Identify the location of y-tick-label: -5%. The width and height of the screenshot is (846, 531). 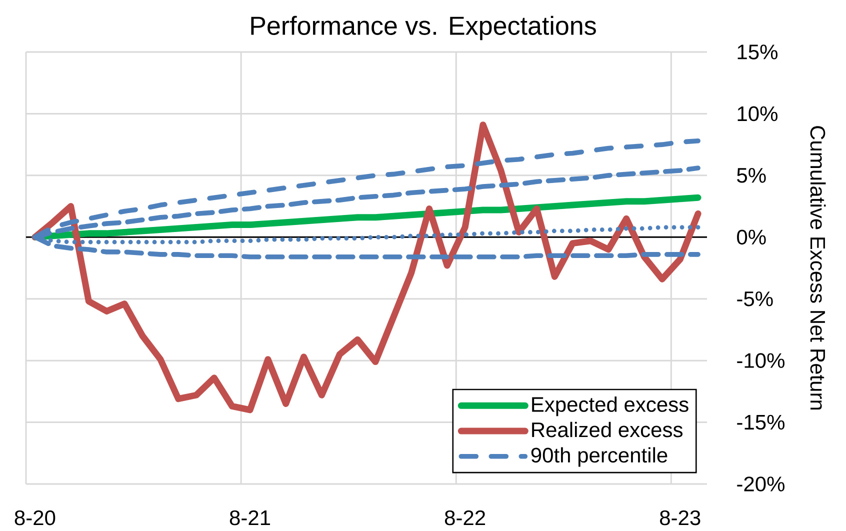
(755, 298).